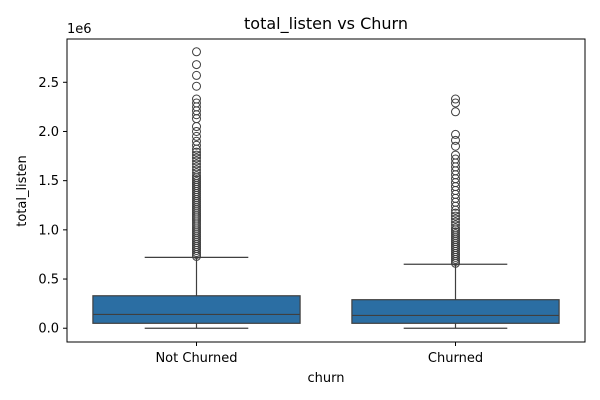  What do you see at coordinates (455, 358) in the screenshot?
I see `x-tick-label: Churned` at bounding box center [455, 358].